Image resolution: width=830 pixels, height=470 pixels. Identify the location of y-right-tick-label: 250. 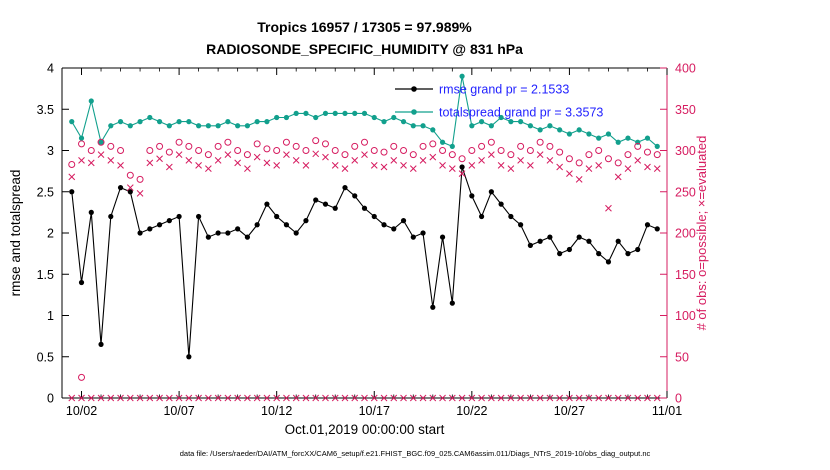
(685, 192).